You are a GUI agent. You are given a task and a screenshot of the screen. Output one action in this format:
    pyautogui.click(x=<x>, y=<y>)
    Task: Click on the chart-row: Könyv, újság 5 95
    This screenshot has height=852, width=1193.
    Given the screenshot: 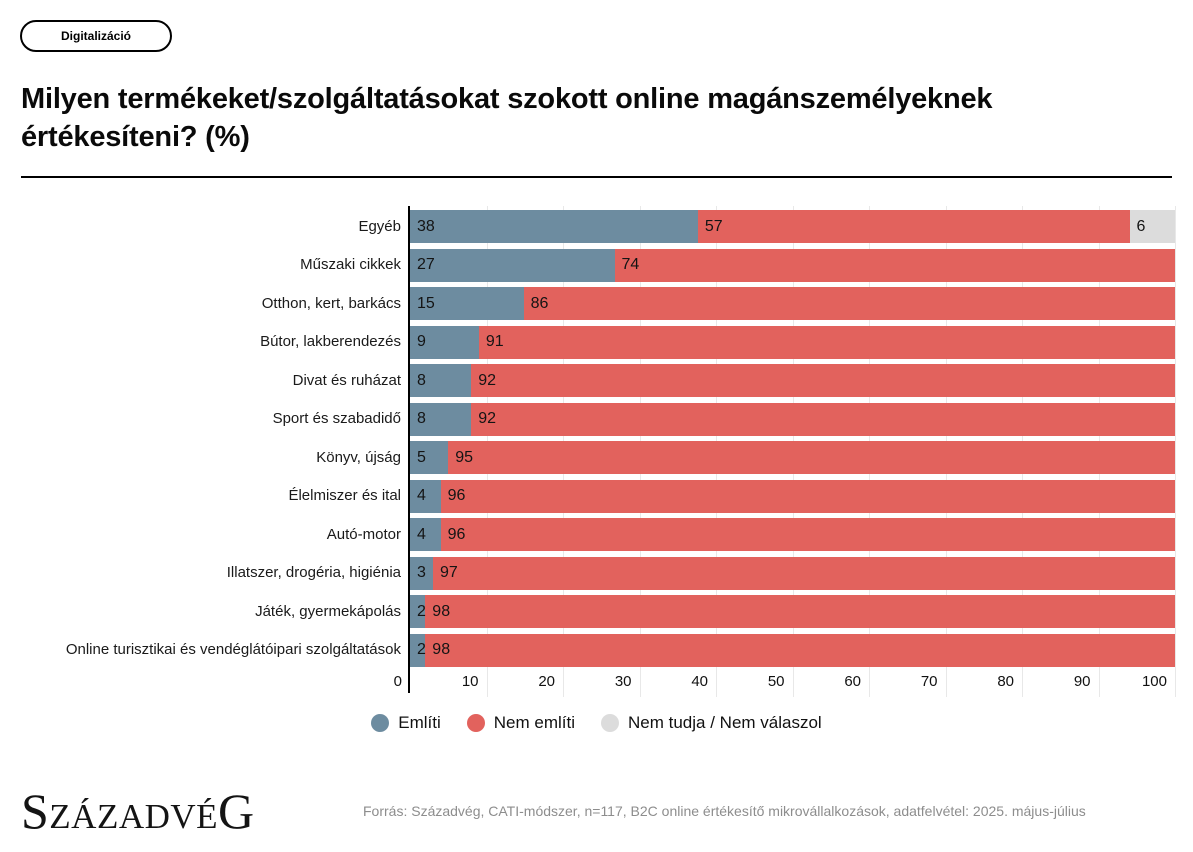 What is the action you would take?
    pyautogui.click(x=587, y=457)
    